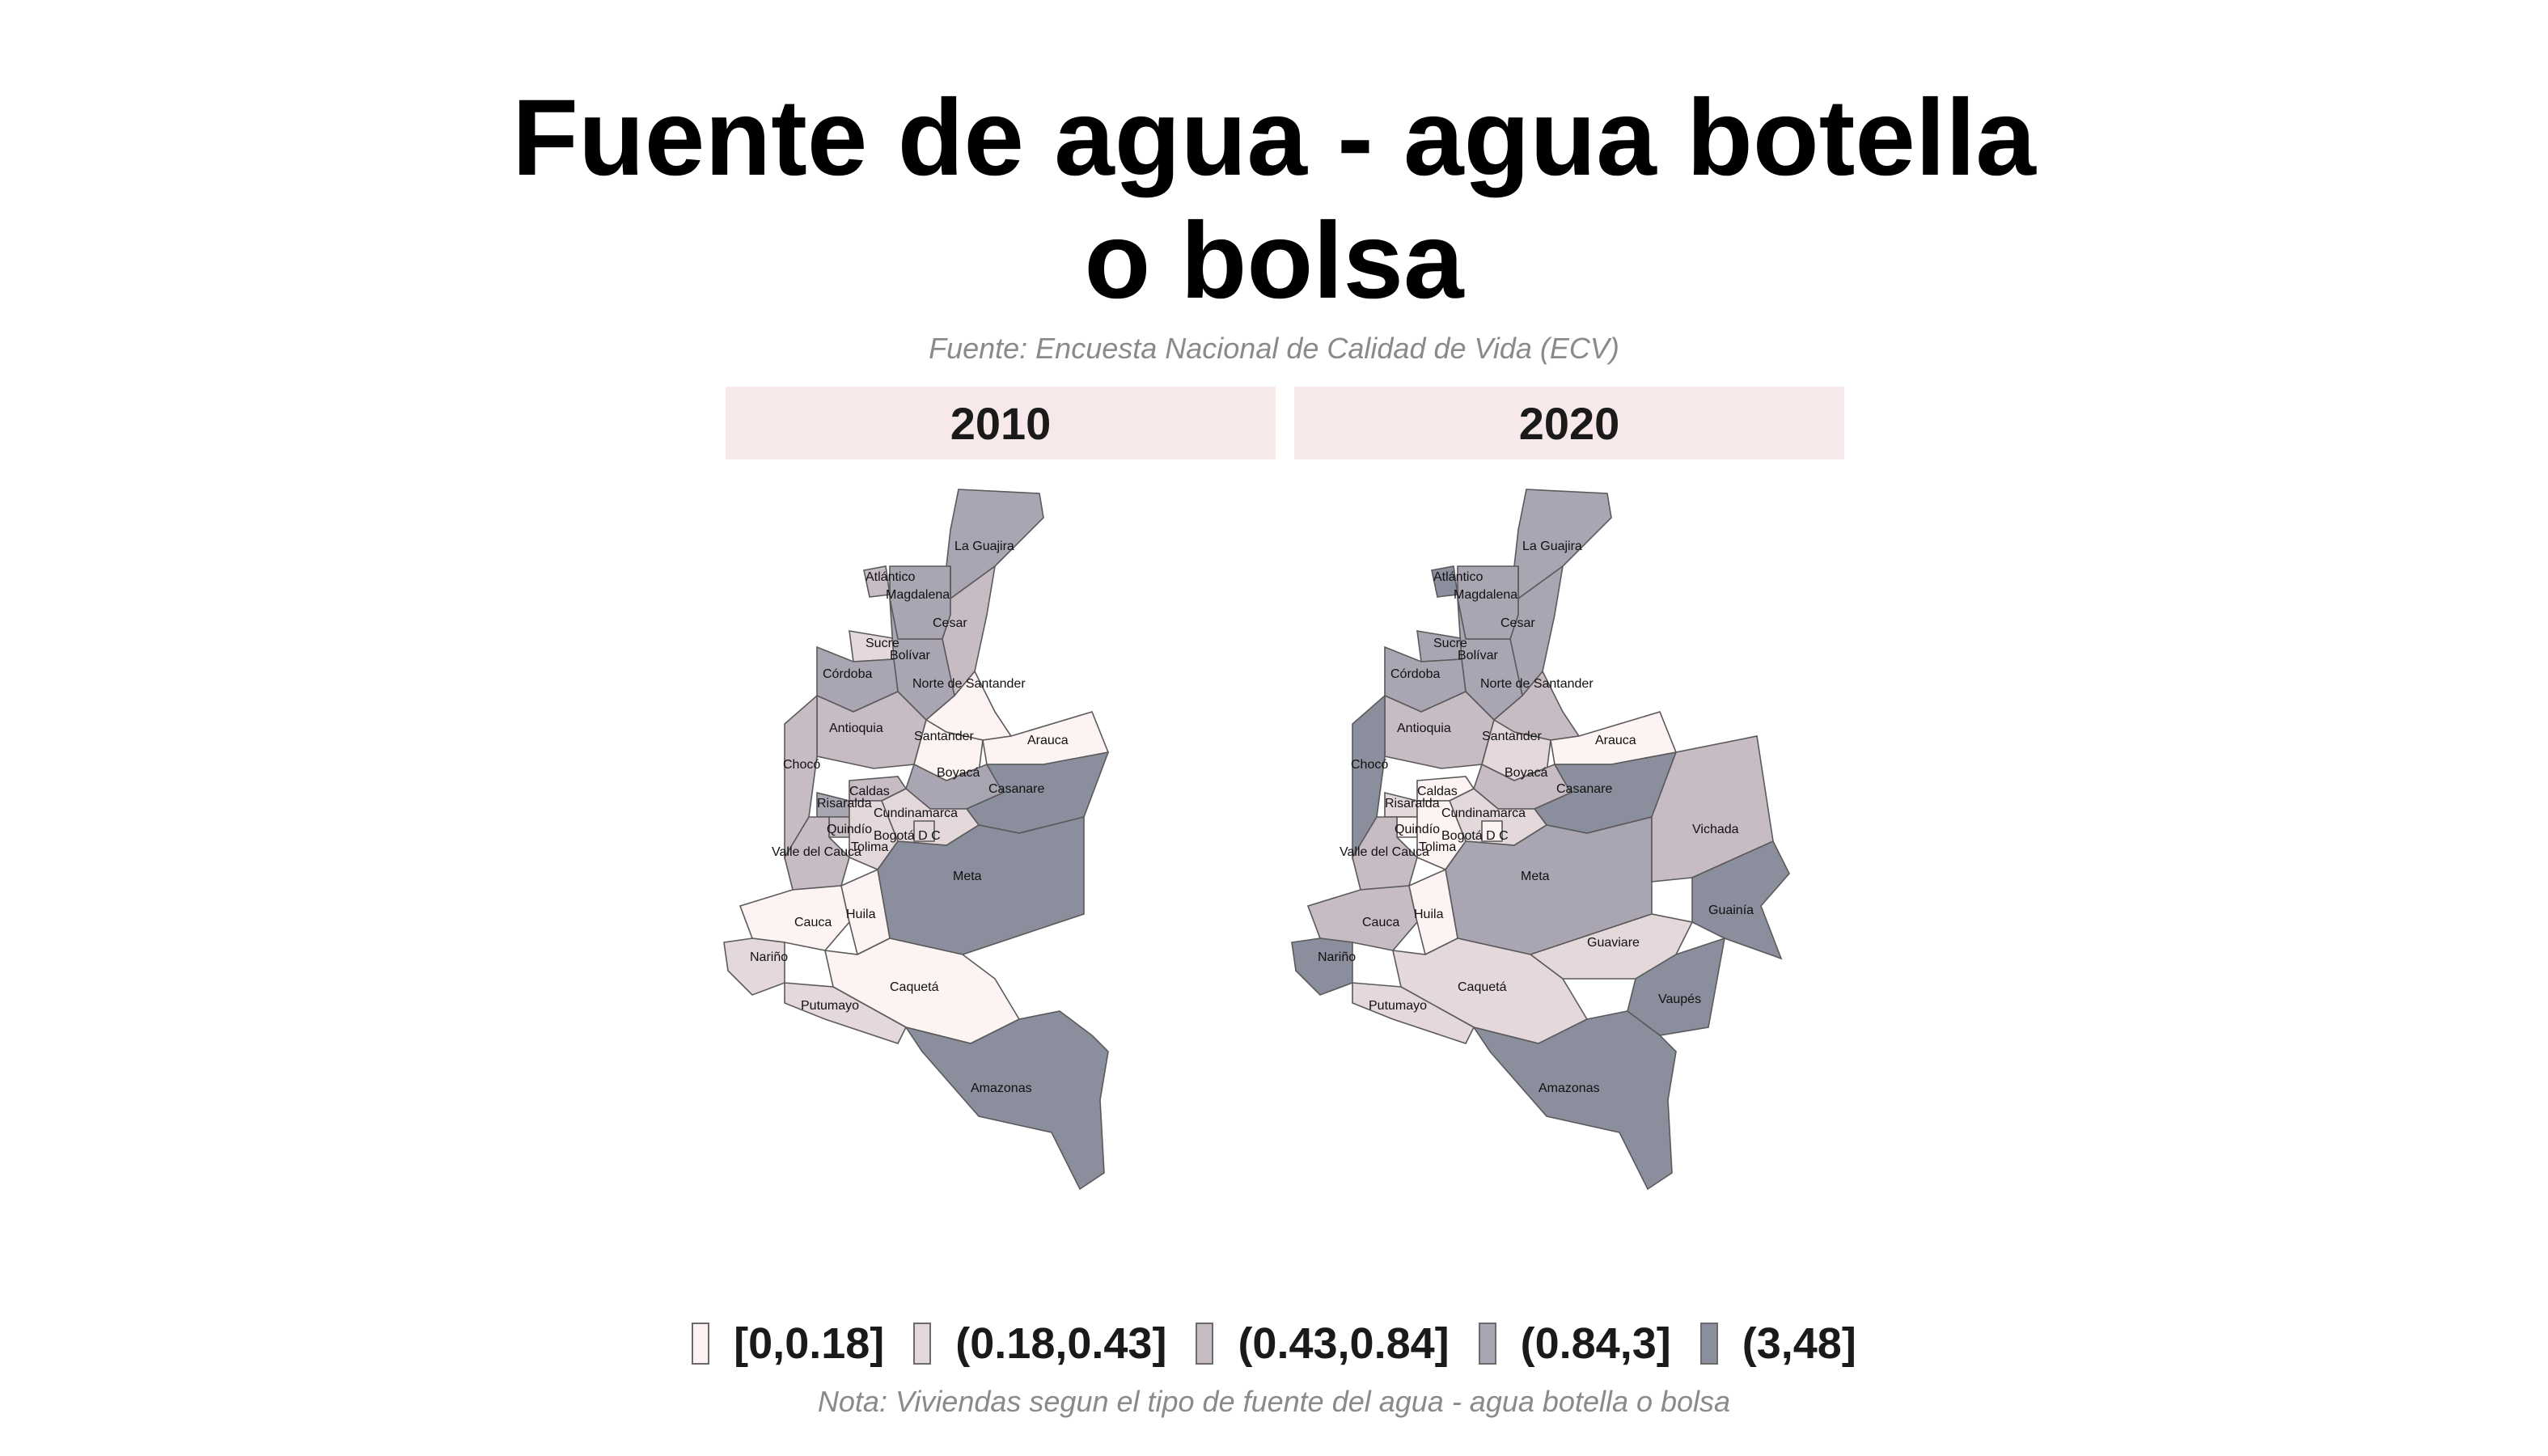 The width and height of the screenshot is (2548, 1456). I want to click on legend-label: (0.18,0.43], so click(1061, 1343).